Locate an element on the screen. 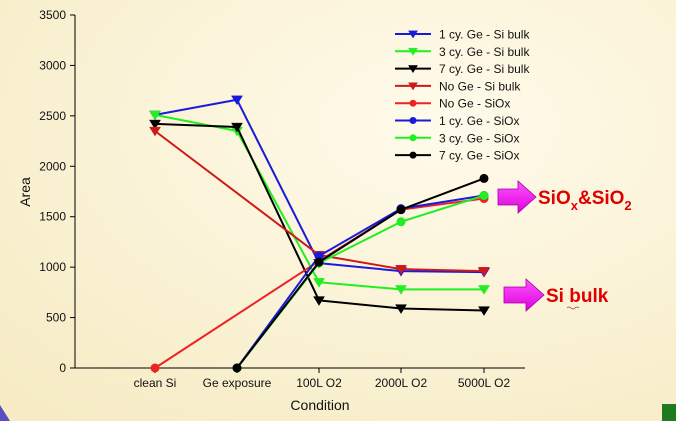  sio2-subscript-2: 2 is located at coordinates (627, 205).